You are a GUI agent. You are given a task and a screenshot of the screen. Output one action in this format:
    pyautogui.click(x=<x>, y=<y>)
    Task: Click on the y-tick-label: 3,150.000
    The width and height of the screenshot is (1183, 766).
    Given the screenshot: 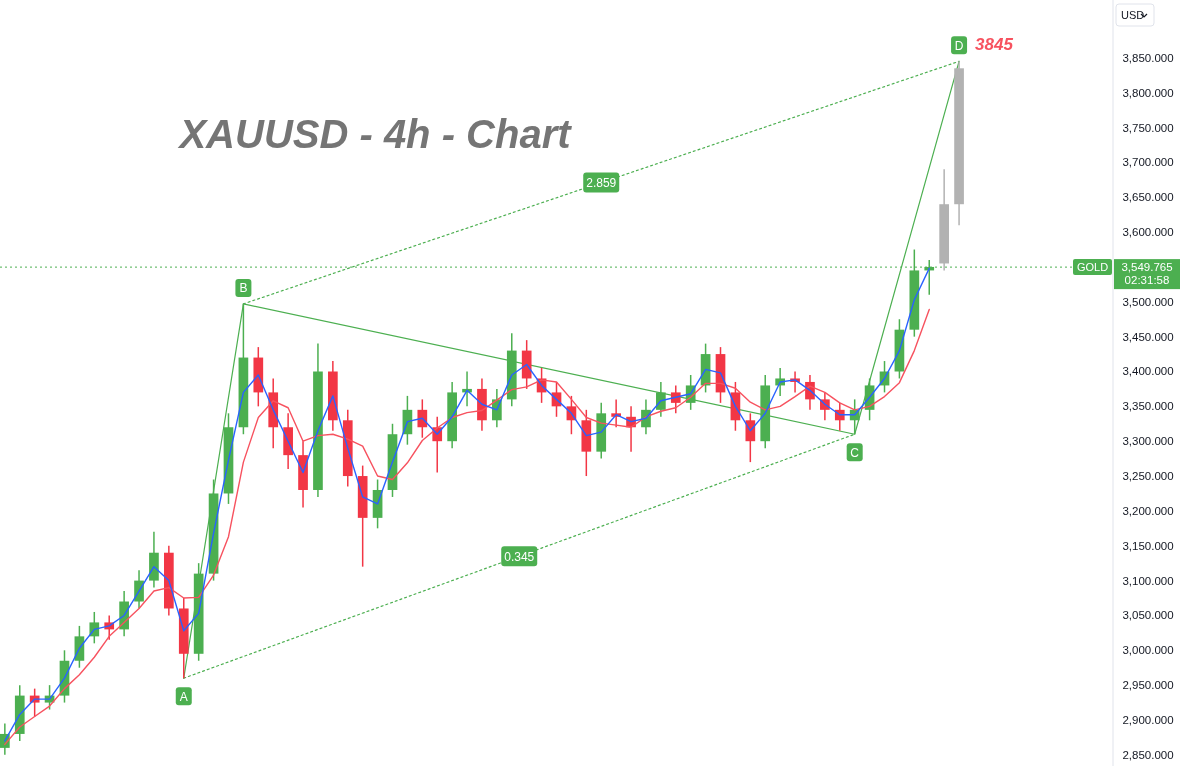 What is the action you would take?
    pyautogui.click(x=1148, y=545)
    